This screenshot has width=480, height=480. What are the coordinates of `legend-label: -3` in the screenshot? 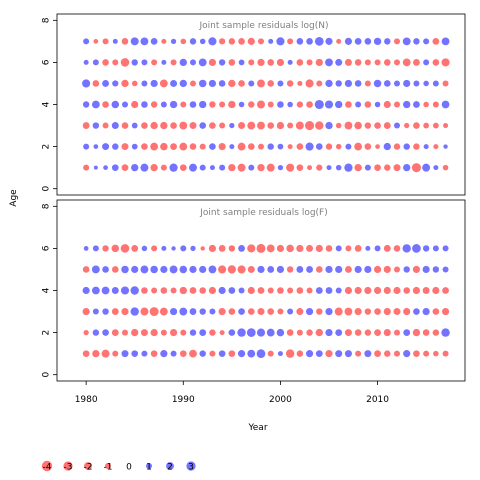 It's located at (68, 468).